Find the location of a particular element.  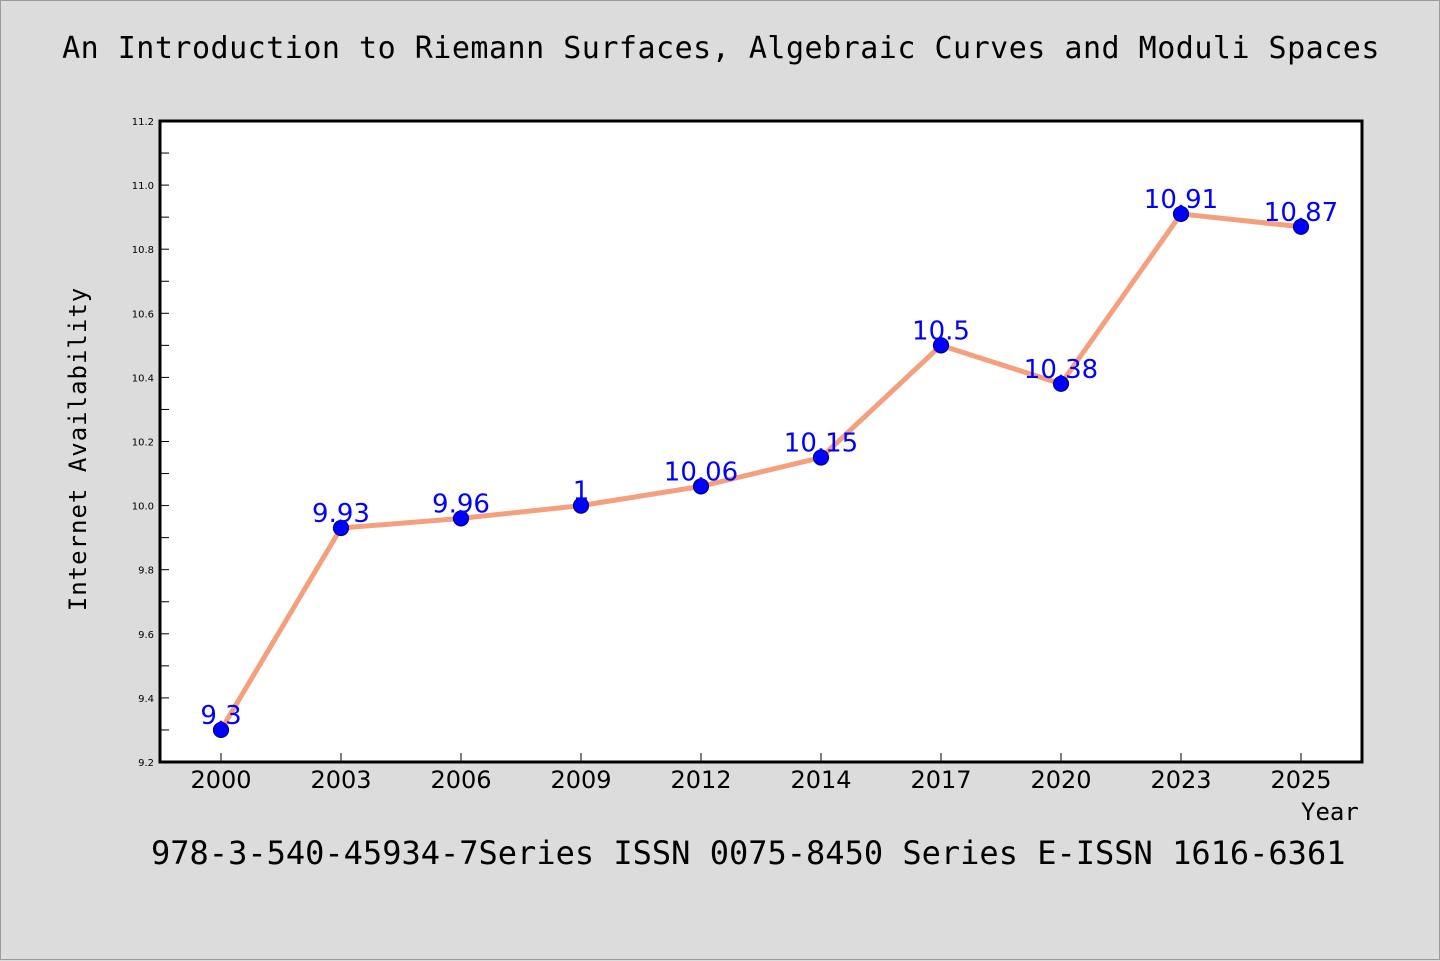

data-label: 10.06 is located at coordinates (701, 472).